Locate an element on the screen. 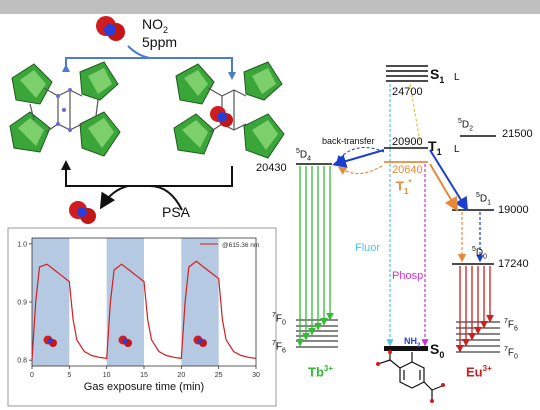 The image size is (540, 410). t1p-to-eu-arrow is located at coordinates (444, 187).